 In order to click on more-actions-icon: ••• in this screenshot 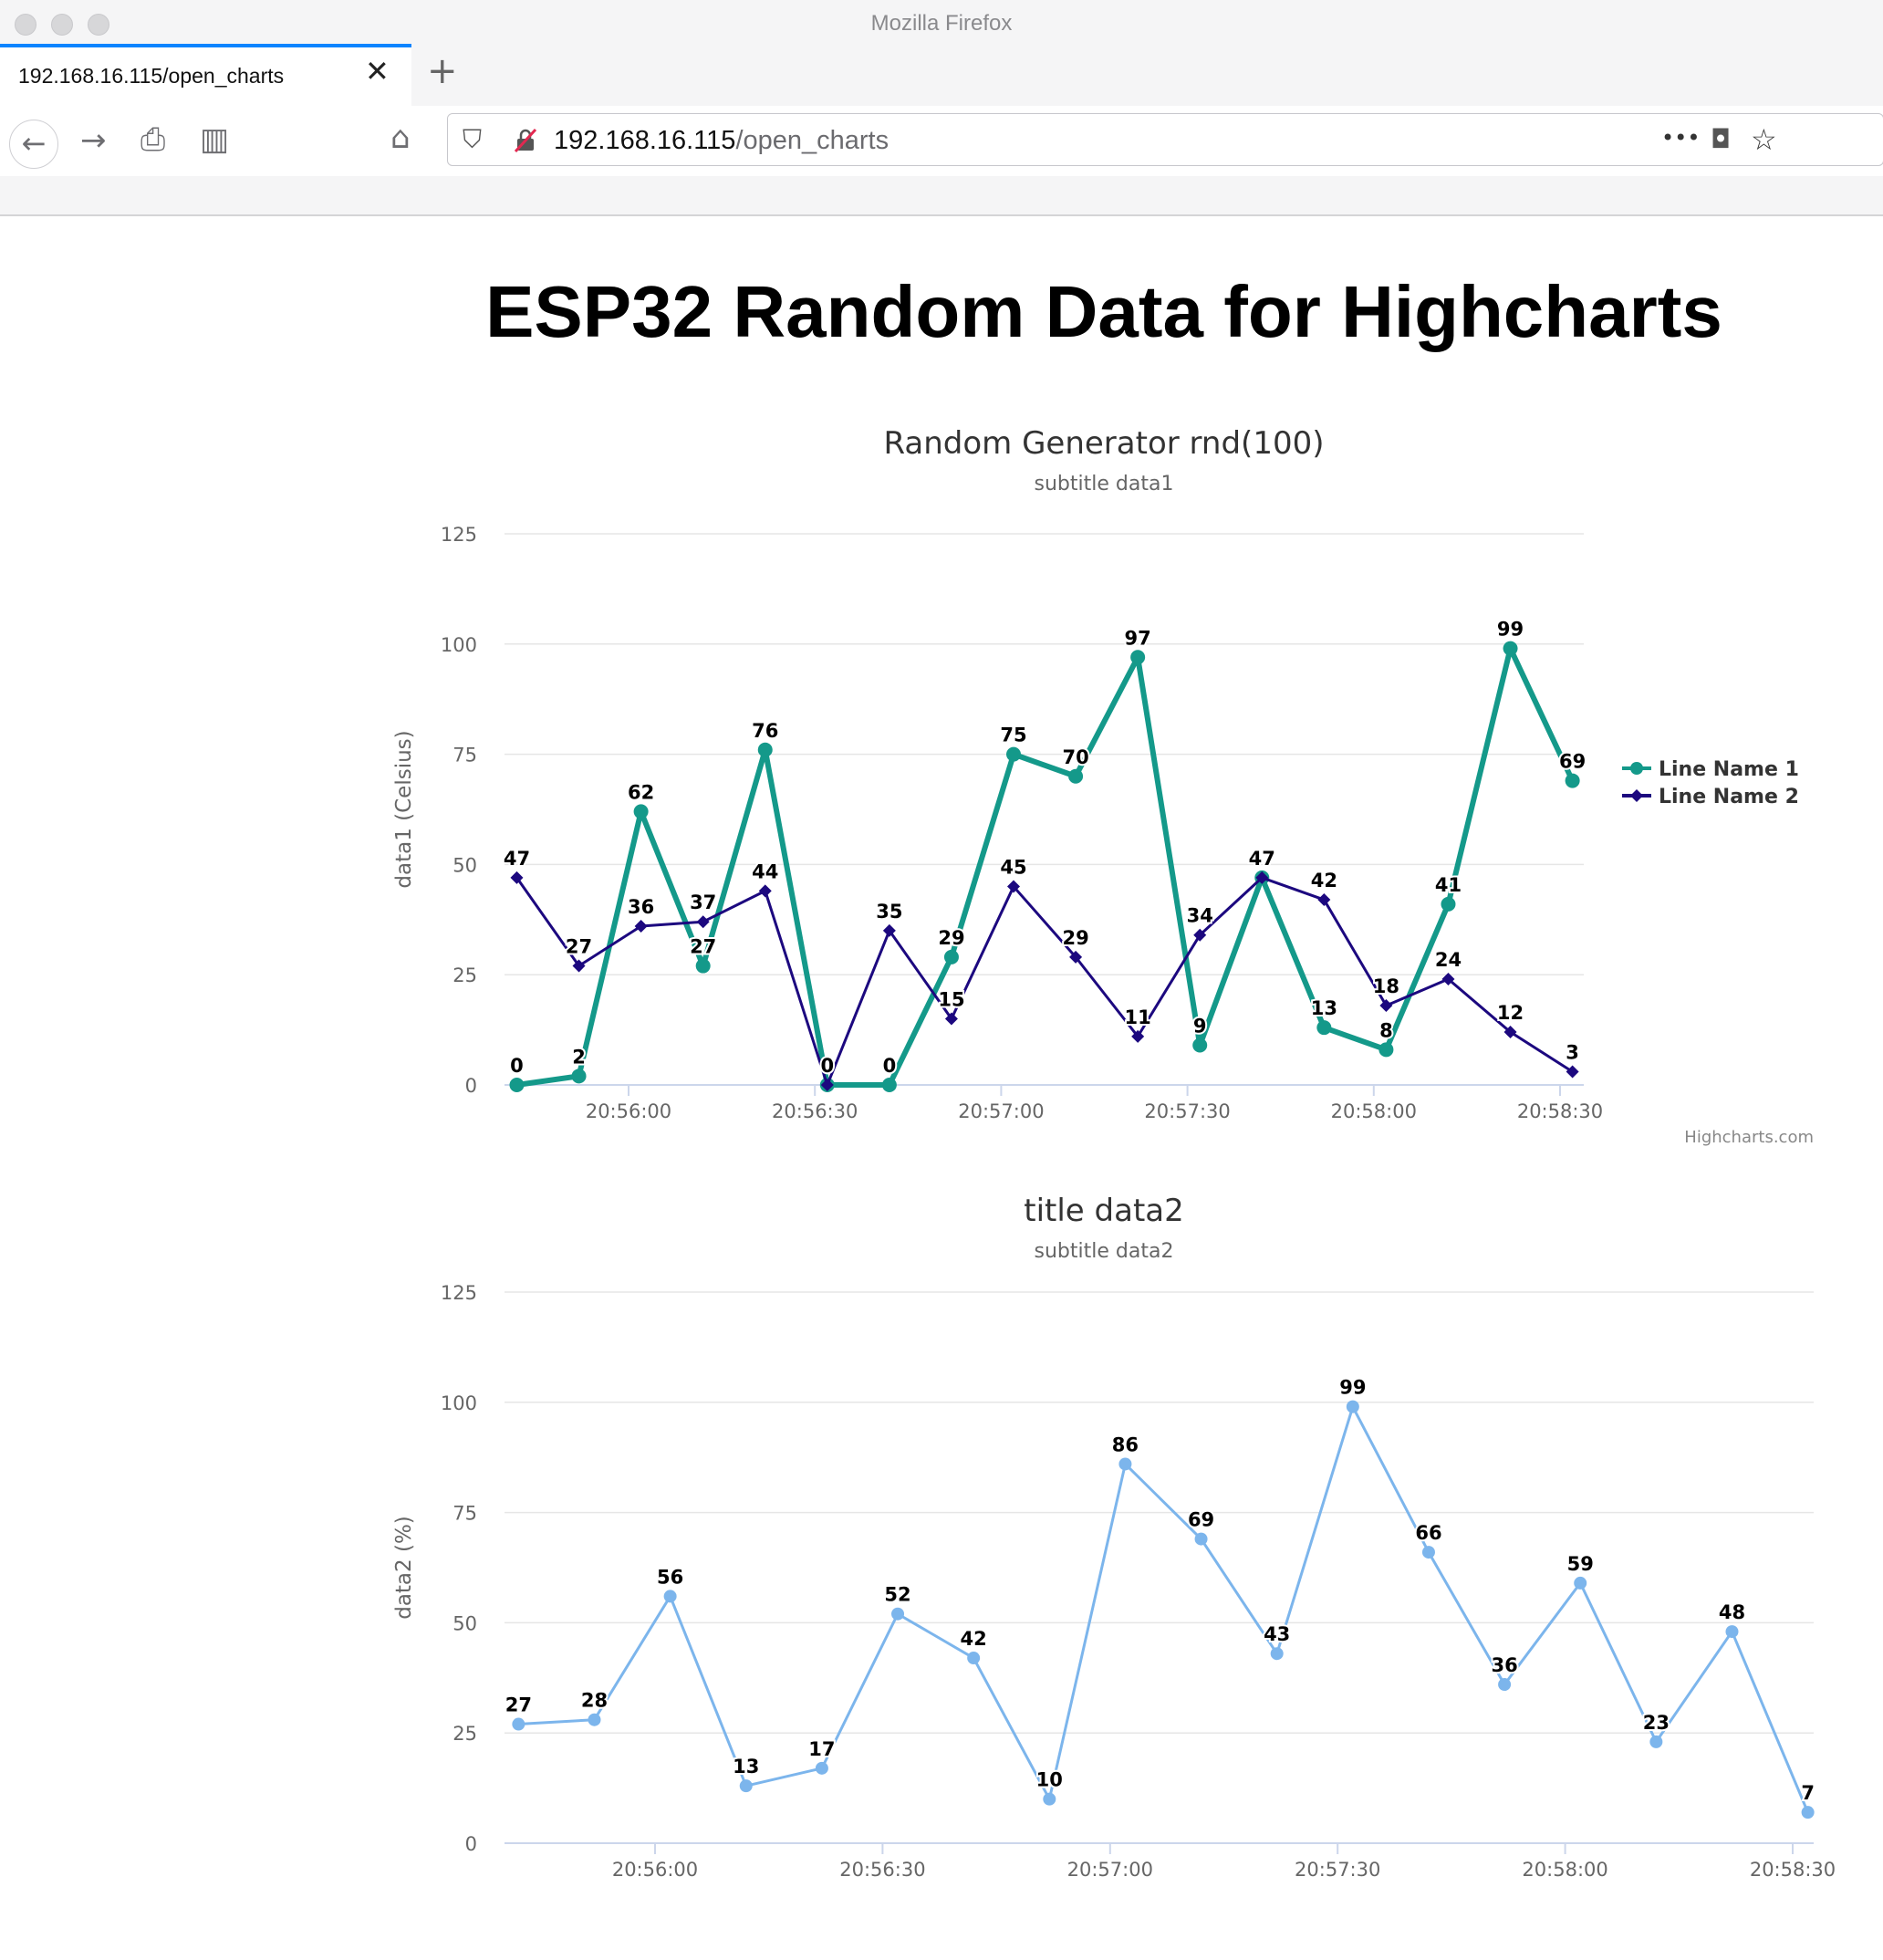, I will do `click(1681, 138)`.